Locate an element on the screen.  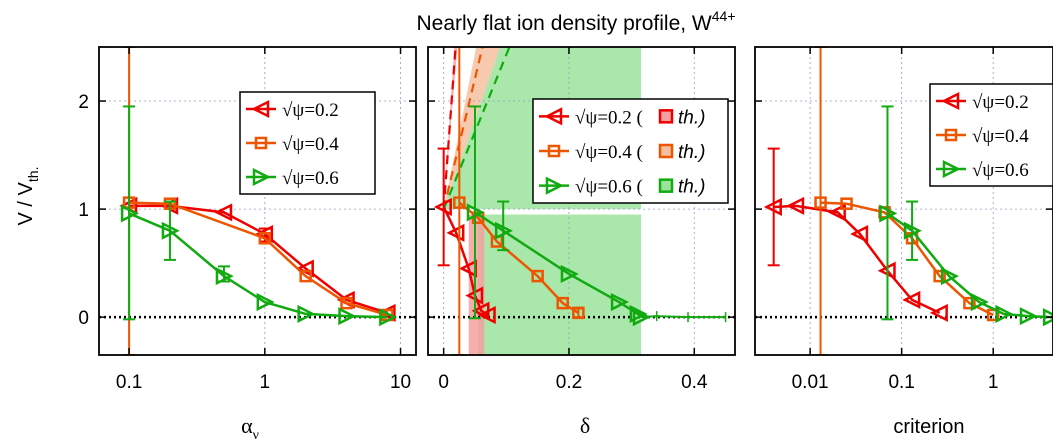
figure-title: Nearly flat ion density profile, W44+ is located at coordinates (575, 21).